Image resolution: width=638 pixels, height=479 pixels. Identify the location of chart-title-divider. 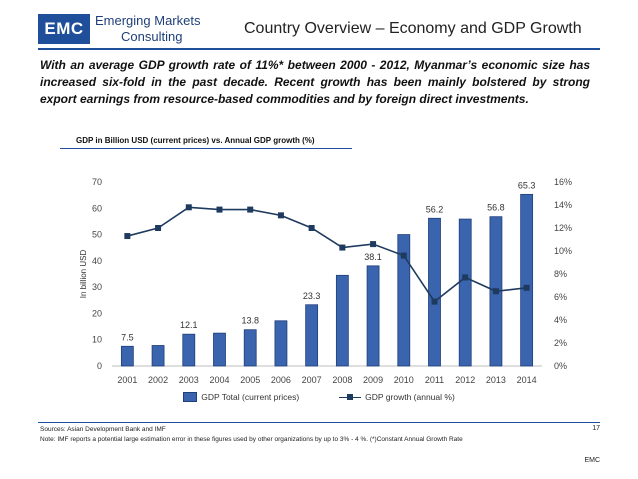
(206, 148).